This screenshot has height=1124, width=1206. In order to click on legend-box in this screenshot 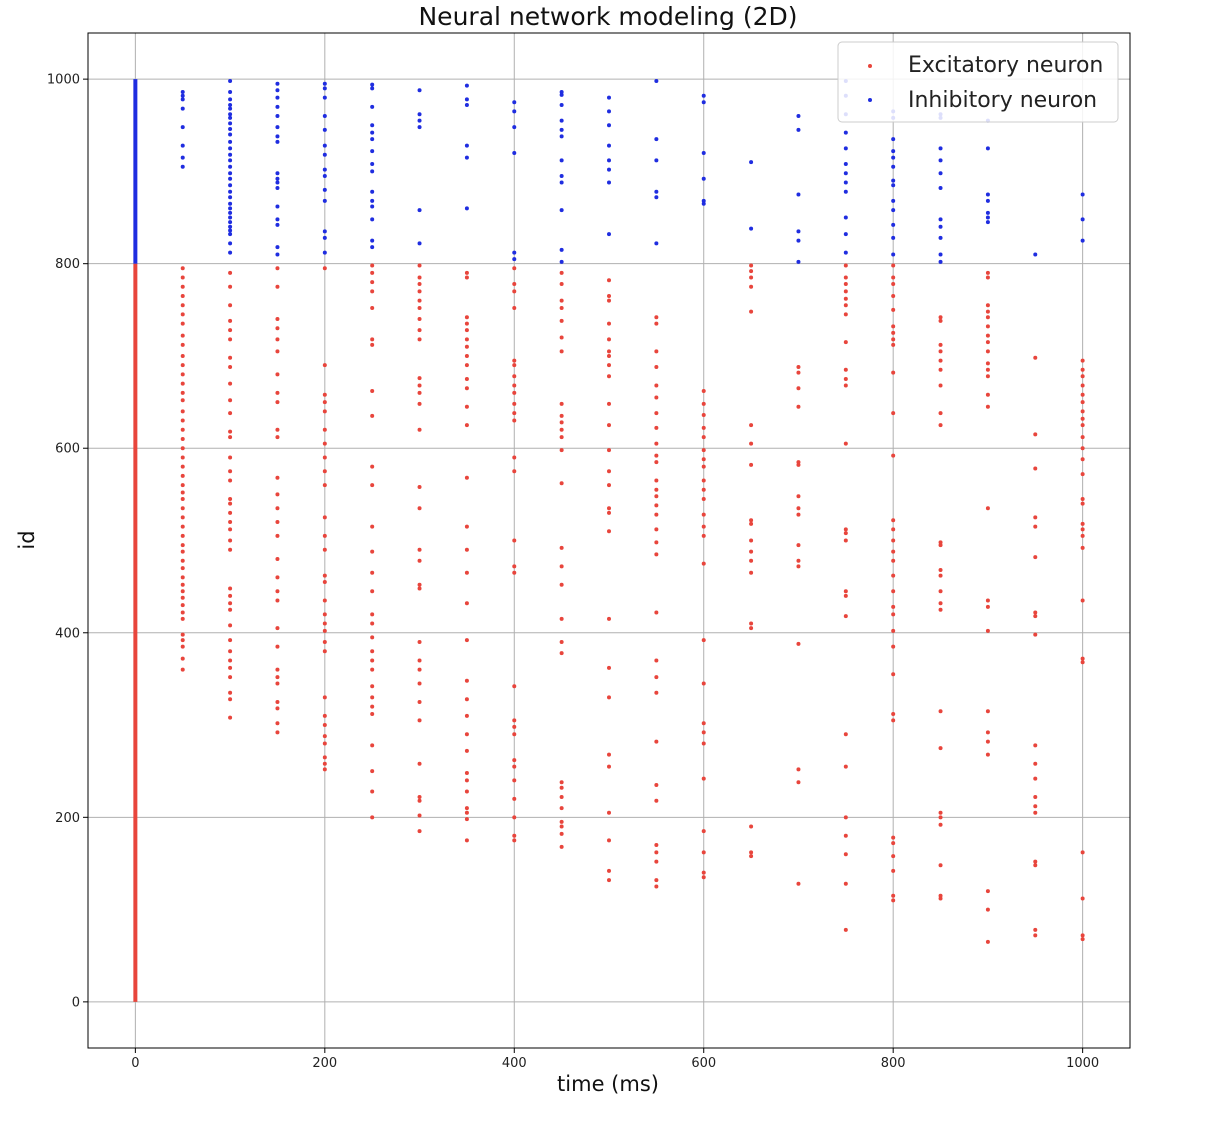, I will do `click(978, 82)`.